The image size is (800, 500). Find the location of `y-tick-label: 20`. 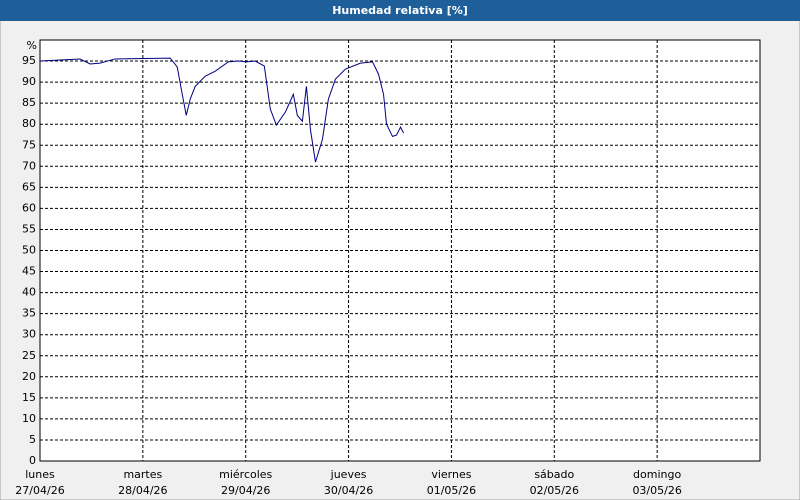

y-tick-label: 20 is located at coordinates (29, 376).